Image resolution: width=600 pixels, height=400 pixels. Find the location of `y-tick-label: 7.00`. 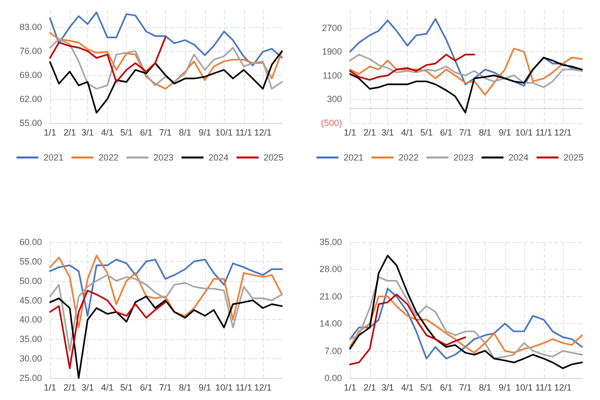

y-tick-label: 7.00 is located at coordinates (333, 351).